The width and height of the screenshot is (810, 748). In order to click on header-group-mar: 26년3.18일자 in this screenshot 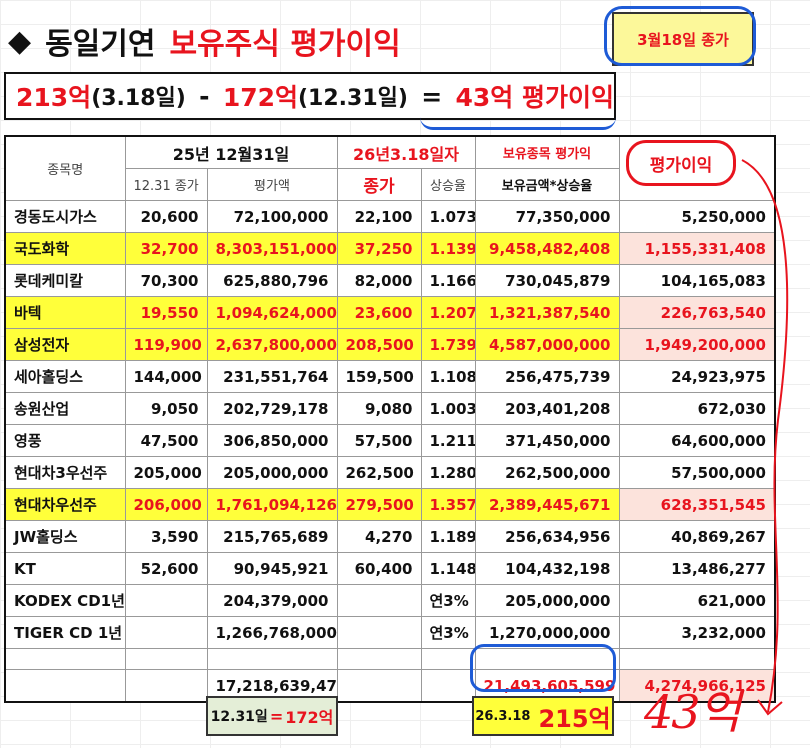, I will do `click(406, 152)`.